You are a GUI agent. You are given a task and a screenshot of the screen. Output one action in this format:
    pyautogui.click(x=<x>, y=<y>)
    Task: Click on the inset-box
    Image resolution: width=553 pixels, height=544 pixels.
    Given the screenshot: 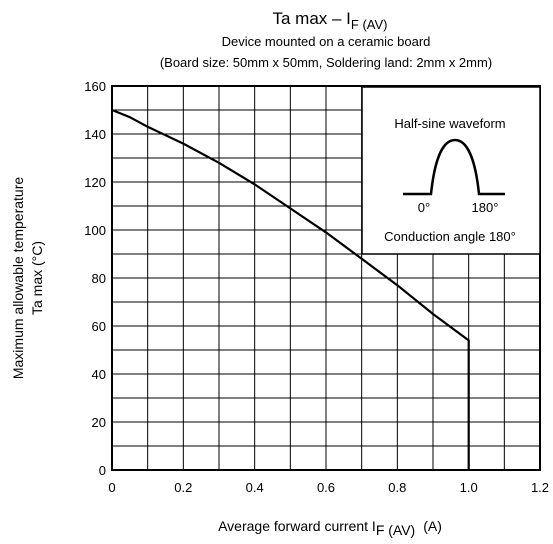 What is the action you would take?
    pyautogui.click(x=451, y=170)
    